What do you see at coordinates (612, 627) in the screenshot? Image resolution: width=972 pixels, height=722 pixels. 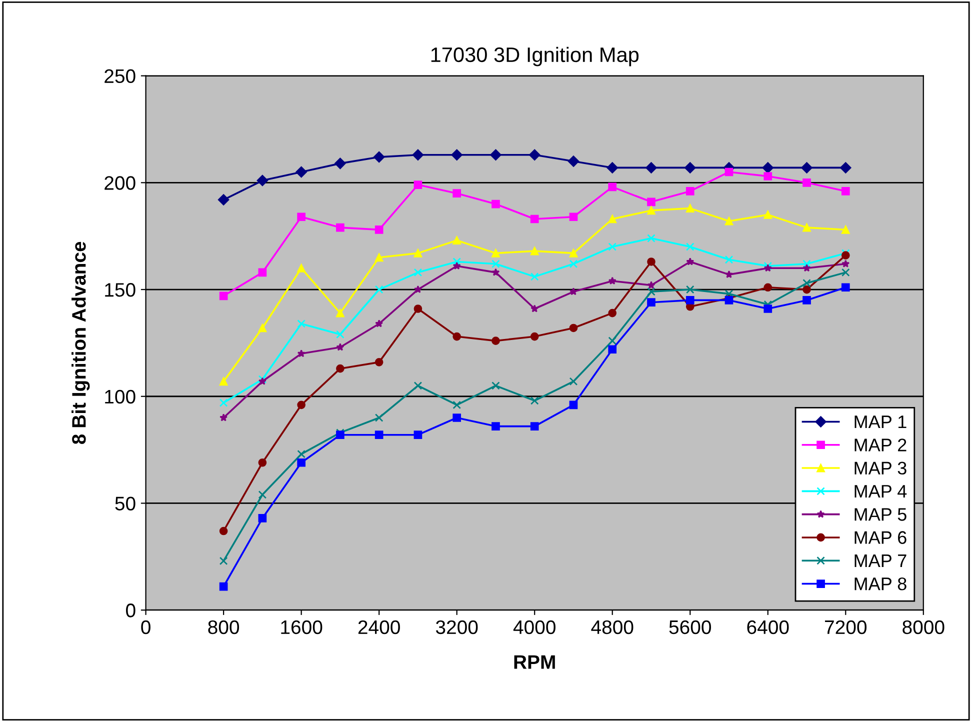 I see `x-tick-label: 4800` at bounding box center [612, 627].